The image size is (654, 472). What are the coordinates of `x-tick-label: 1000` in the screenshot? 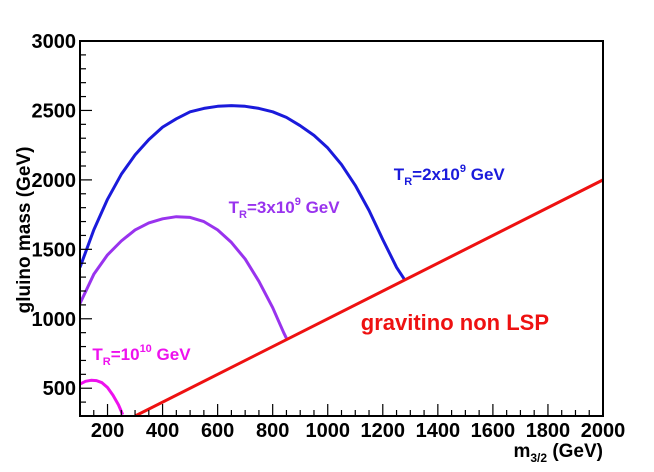 It's located at (327, 431).